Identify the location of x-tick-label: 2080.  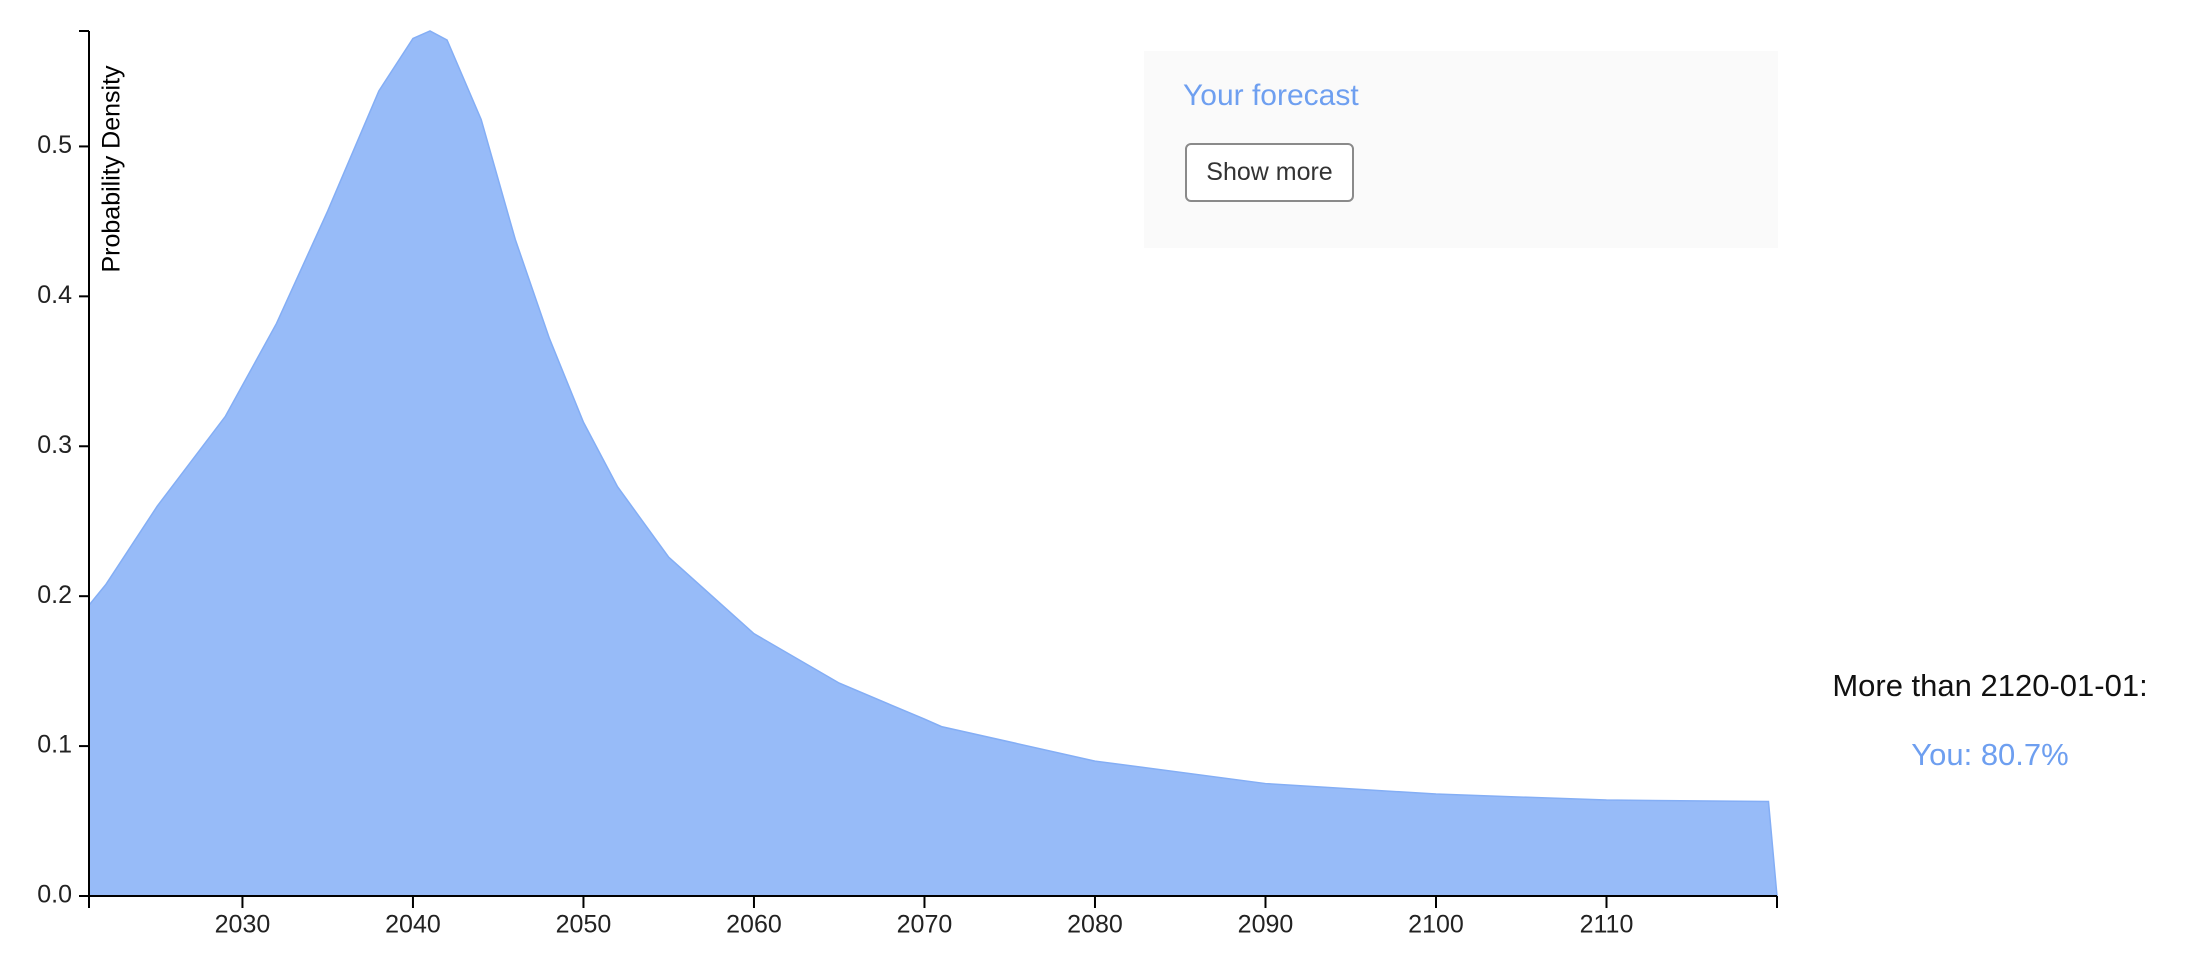
(1095, 925).